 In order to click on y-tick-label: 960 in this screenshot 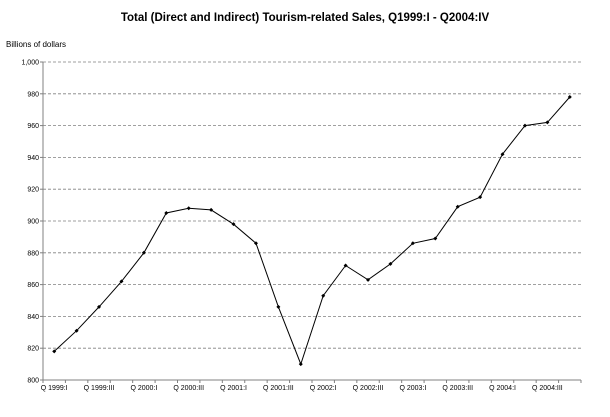, I will do `click(33, 126)`.